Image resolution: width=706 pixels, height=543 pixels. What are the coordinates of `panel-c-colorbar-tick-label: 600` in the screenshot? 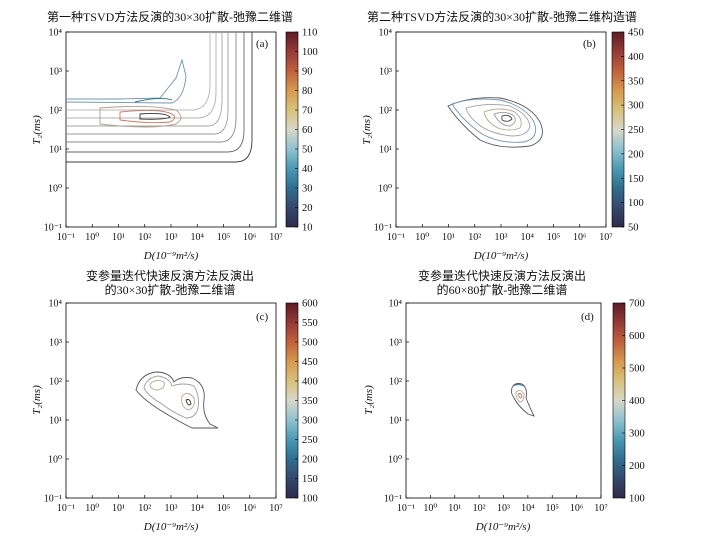 It's located at (310, 304).